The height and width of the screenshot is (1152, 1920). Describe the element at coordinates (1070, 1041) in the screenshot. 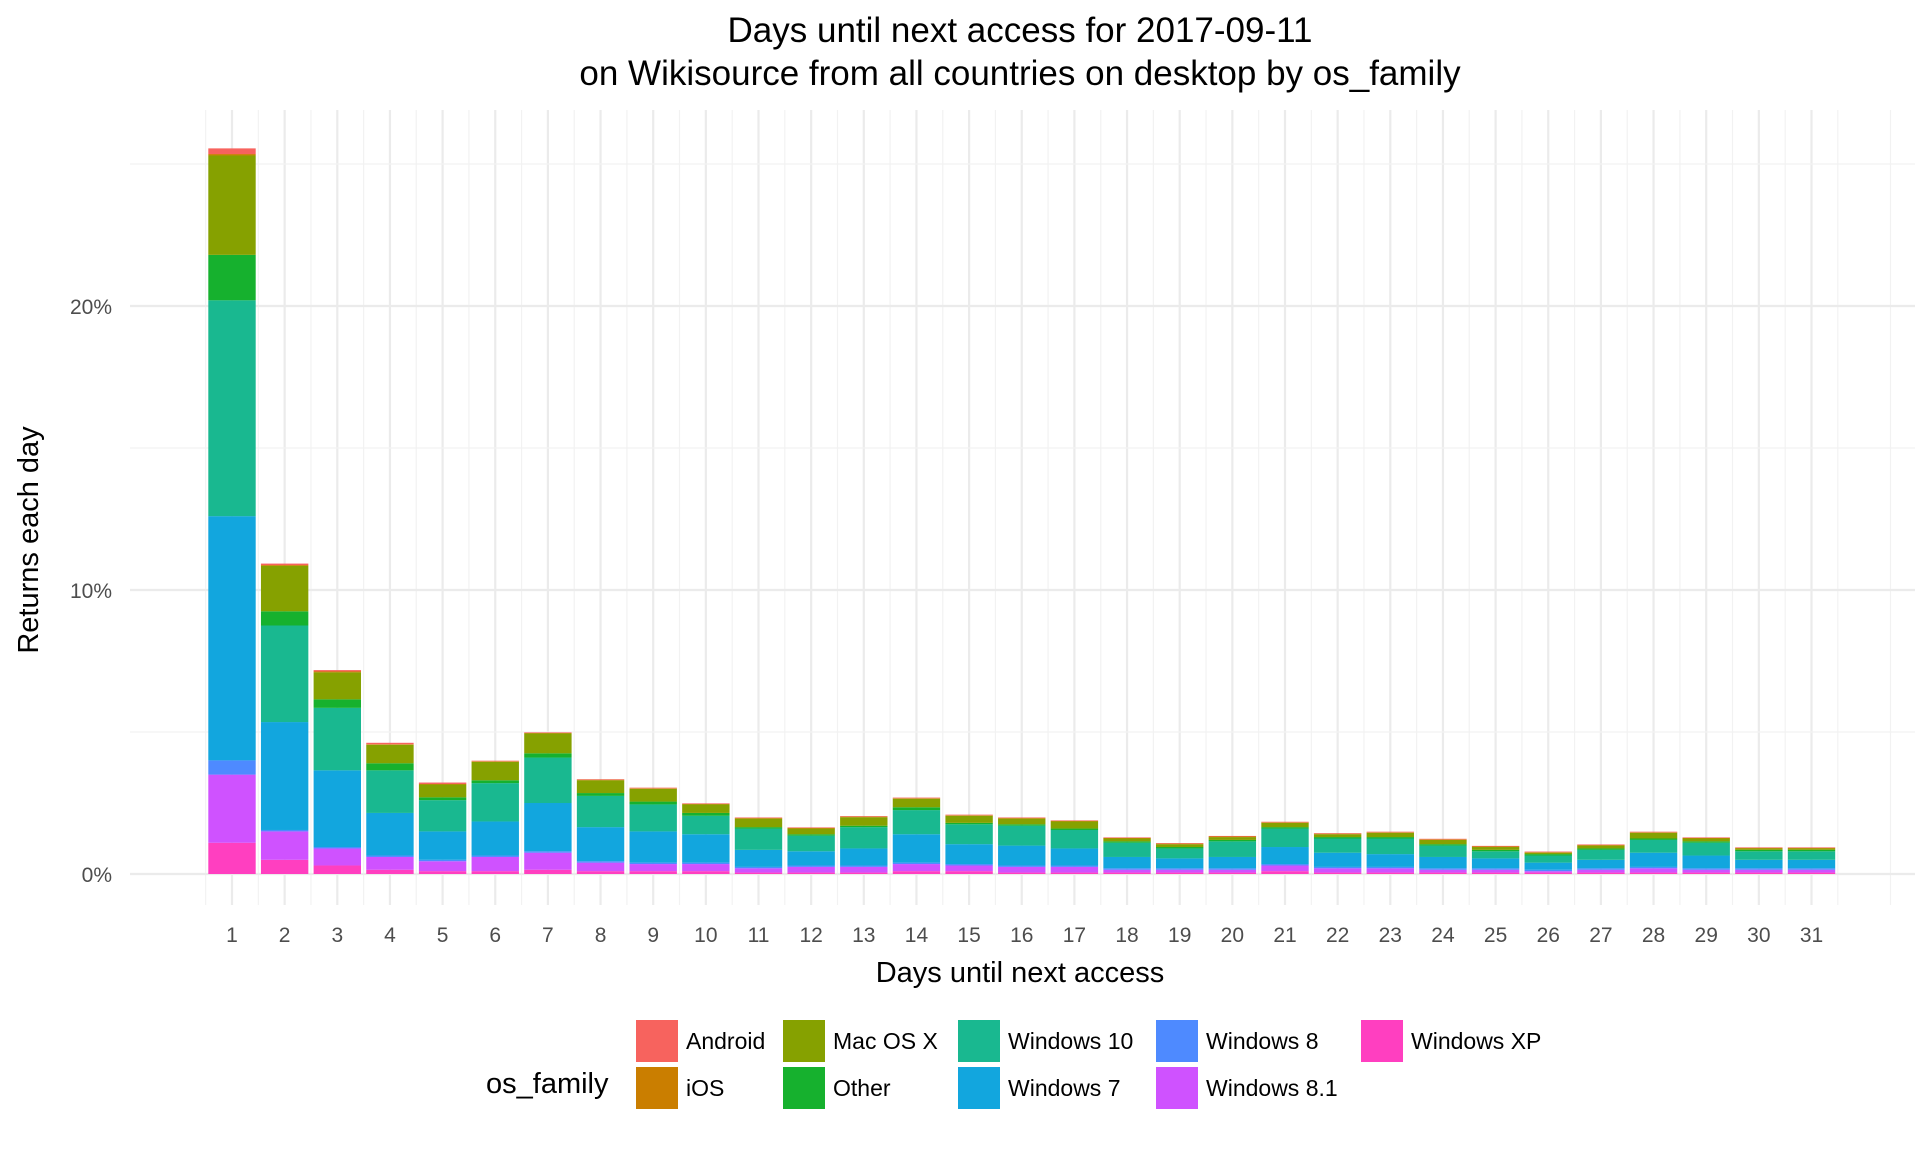

I see `legend-label: Windows 10` at that location.